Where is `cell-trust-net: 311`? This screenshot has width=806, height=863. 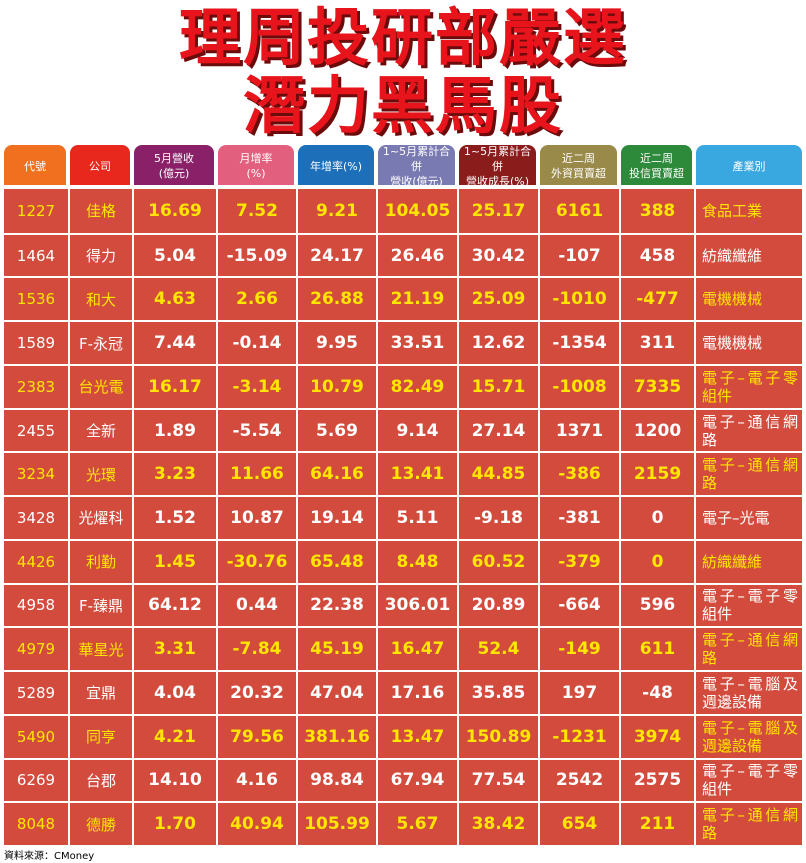 cell-trust-net: 311 is located at coordinates (656, 343).